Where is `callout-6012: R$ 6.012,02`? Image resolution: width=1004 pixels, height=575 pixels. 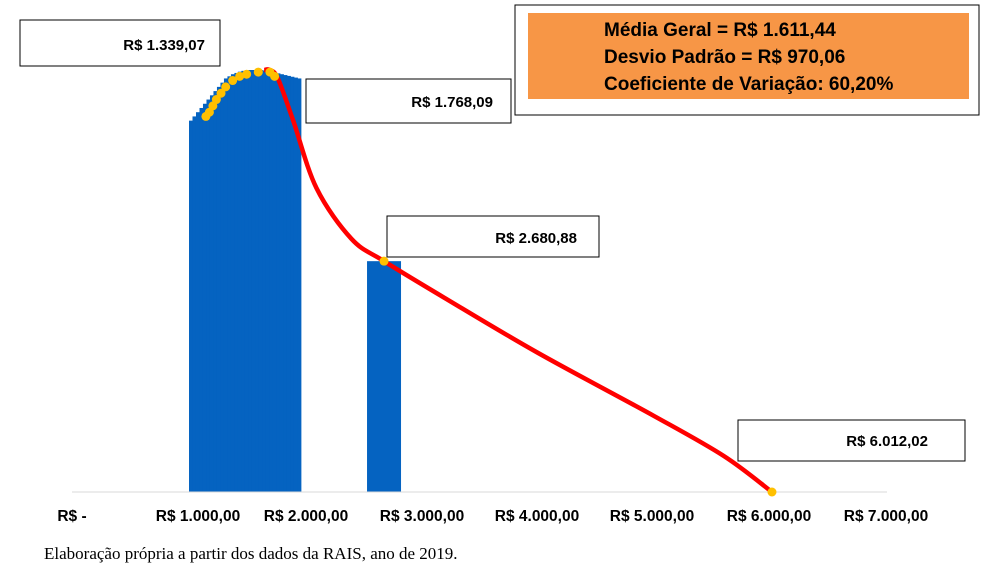 callout-6012: R$ 6.012,02 is located at coordinates (851, 440).